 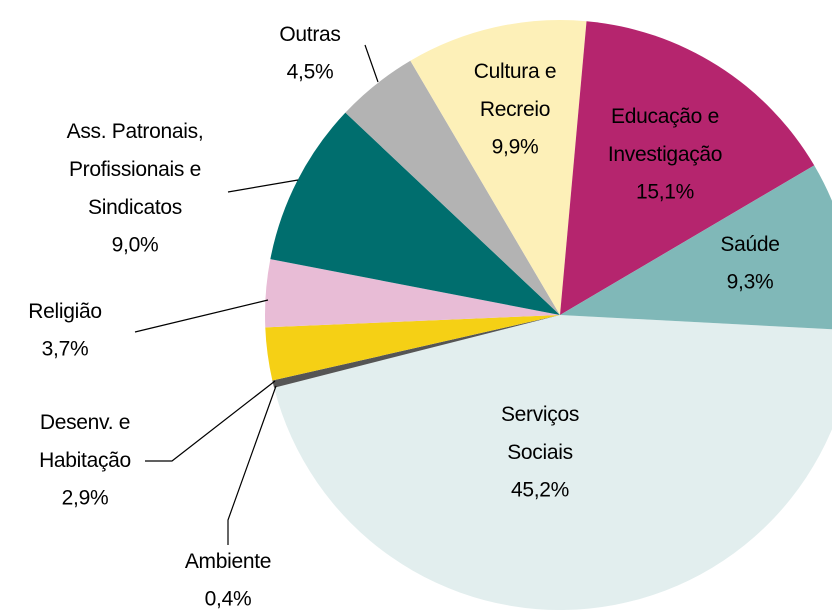 What do you see at coordinates (309, 34) in the screenshot?
I see `slice-label: Outras` at bounding box center [309, 34].